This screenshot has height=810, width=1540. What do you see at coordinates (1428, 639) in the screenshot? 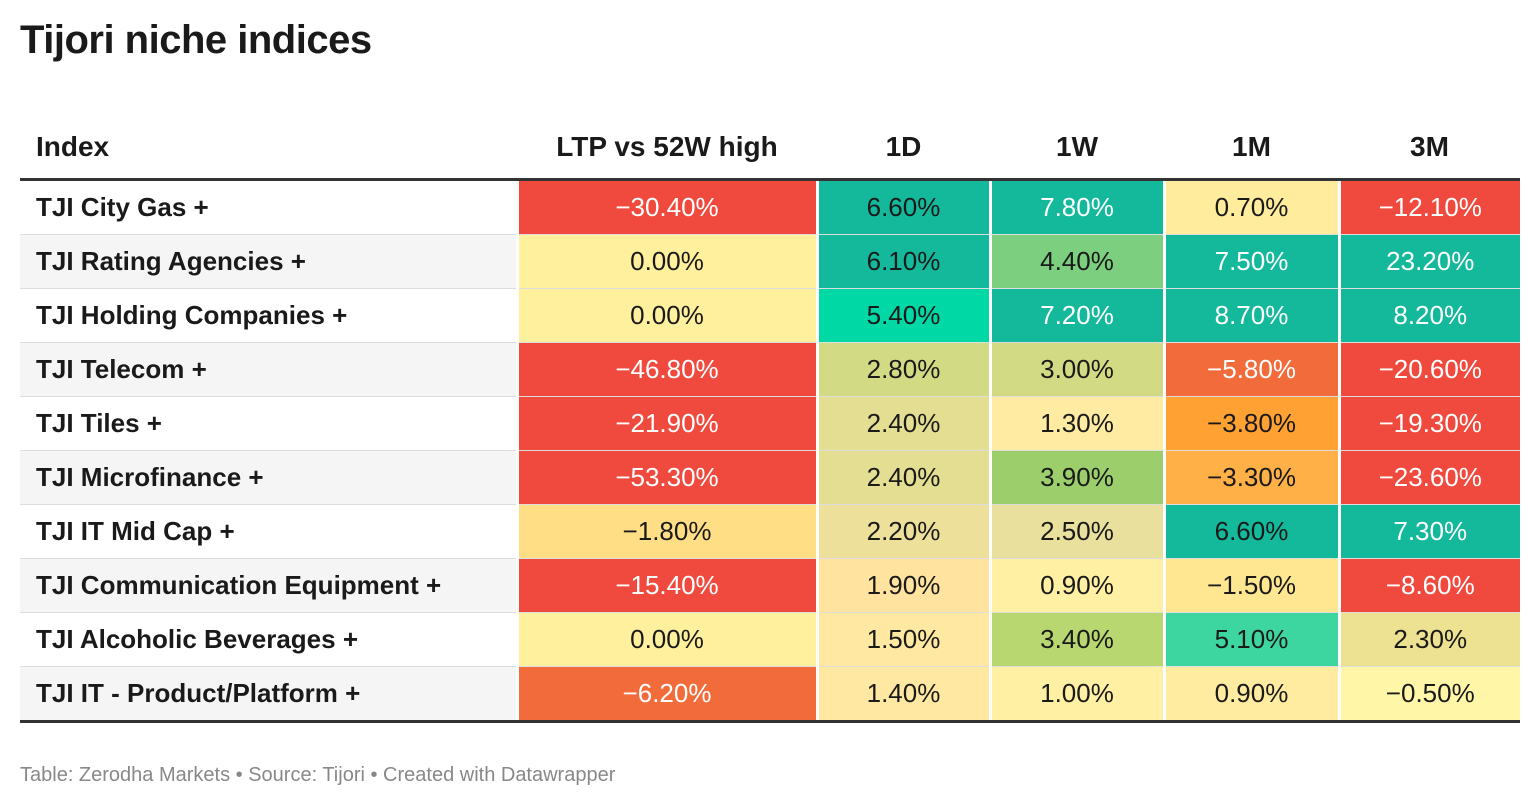
I see `value-cell: 2.30%` at bounding box center [1428, 639].